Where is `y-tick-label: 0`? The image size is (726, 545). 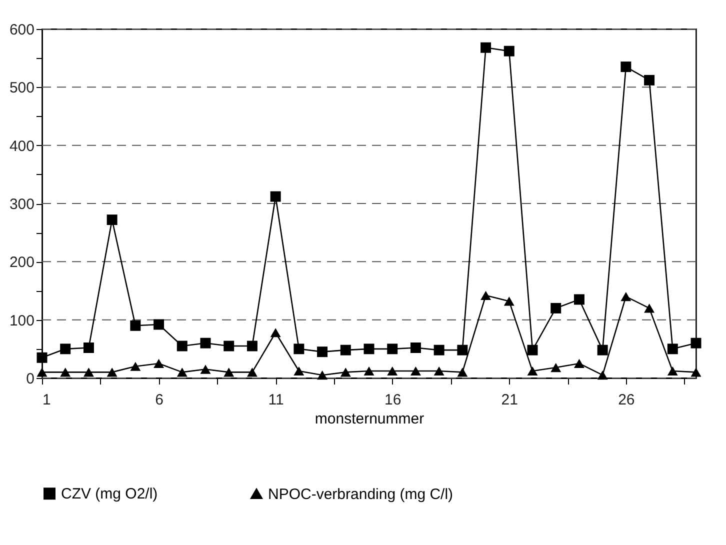 y-tick-label: 0 is located at coordinates (30, 379).